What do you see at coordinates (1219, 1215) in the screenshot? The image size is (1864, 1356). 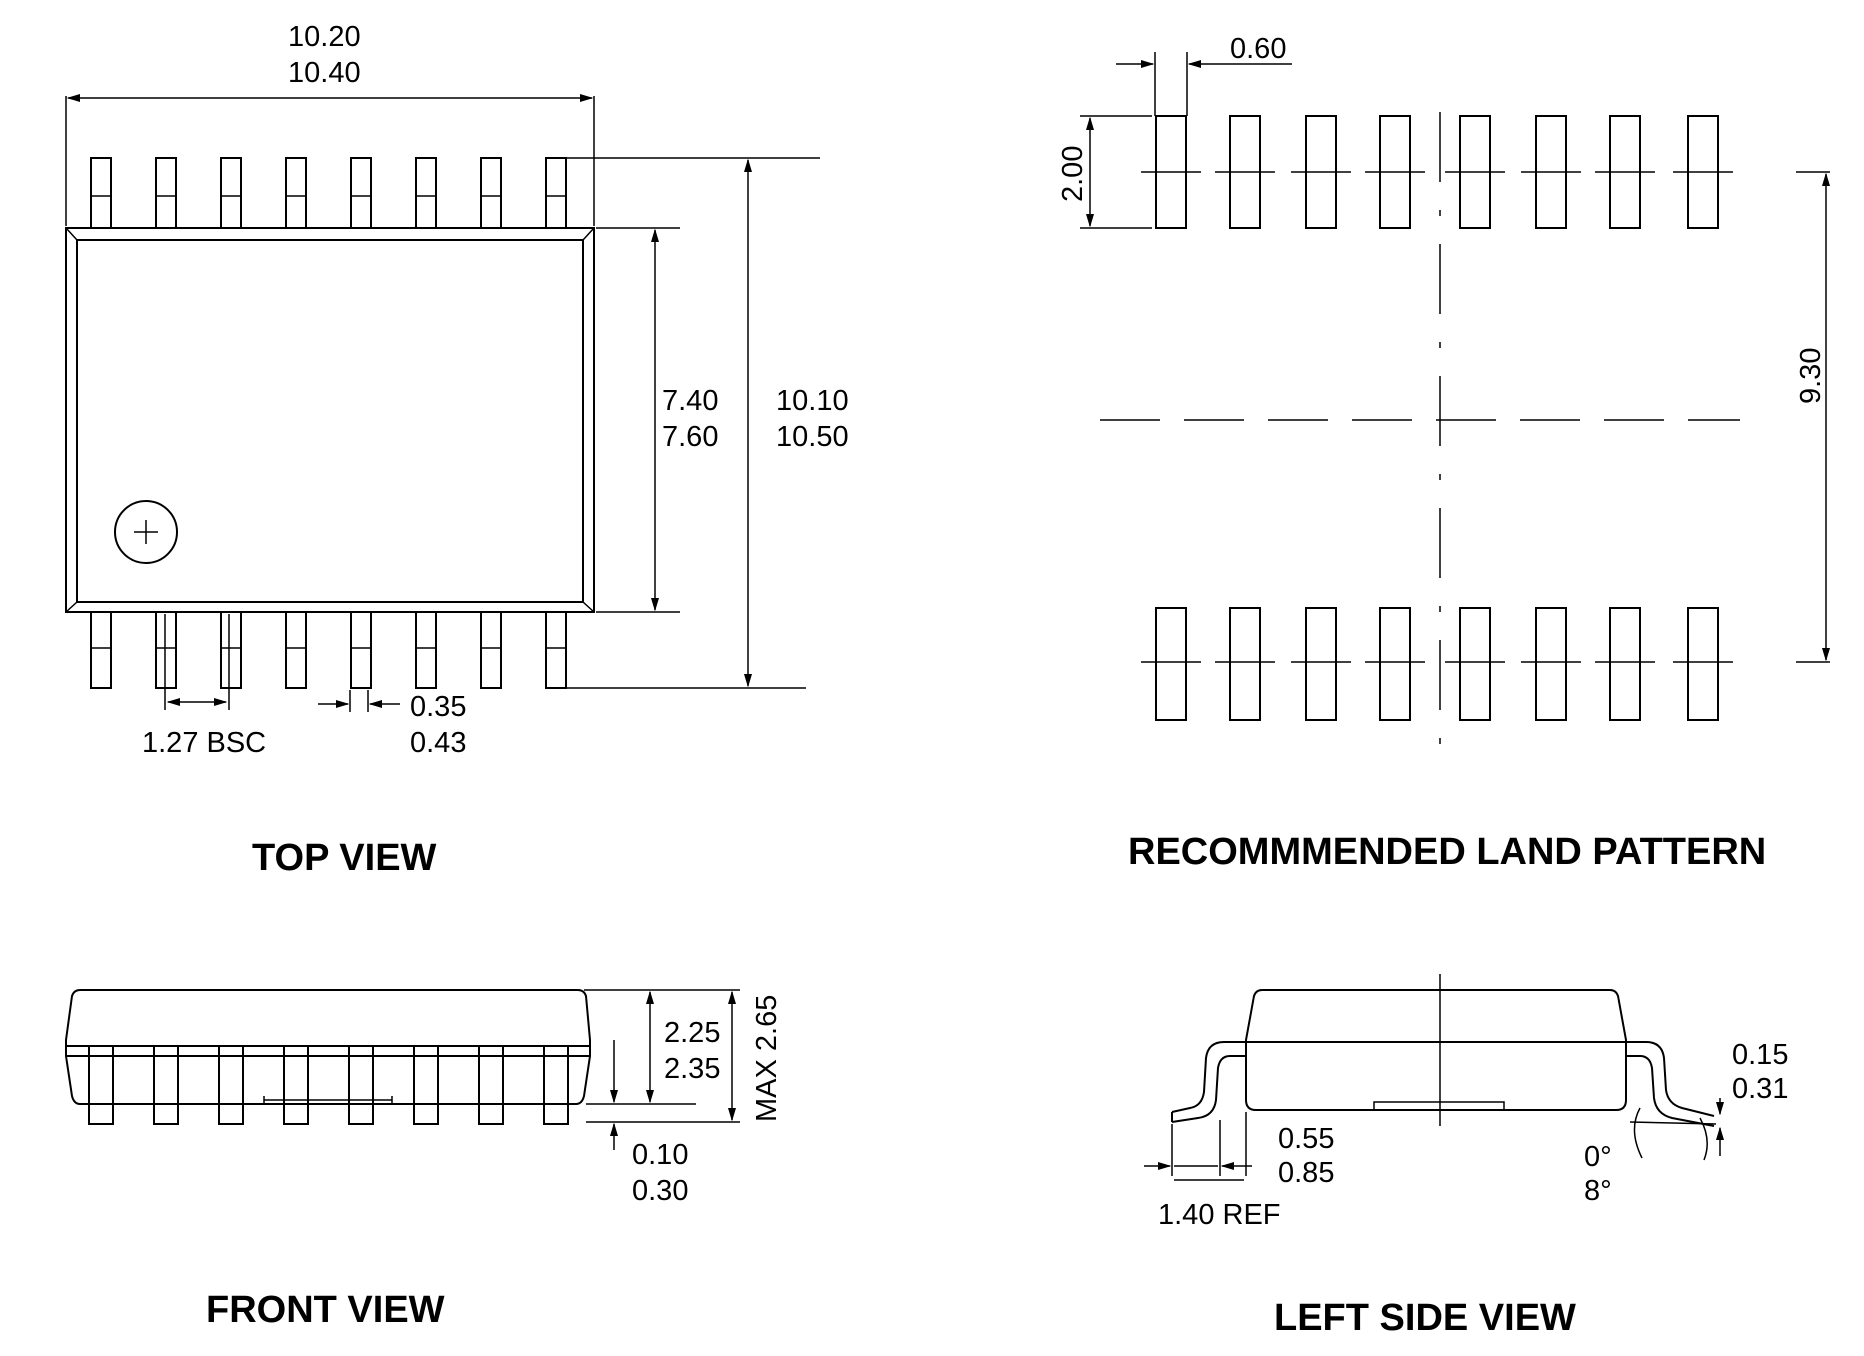 I see `lead-length-ref: 1.40 REF` at bounding box center [1219, 1215].